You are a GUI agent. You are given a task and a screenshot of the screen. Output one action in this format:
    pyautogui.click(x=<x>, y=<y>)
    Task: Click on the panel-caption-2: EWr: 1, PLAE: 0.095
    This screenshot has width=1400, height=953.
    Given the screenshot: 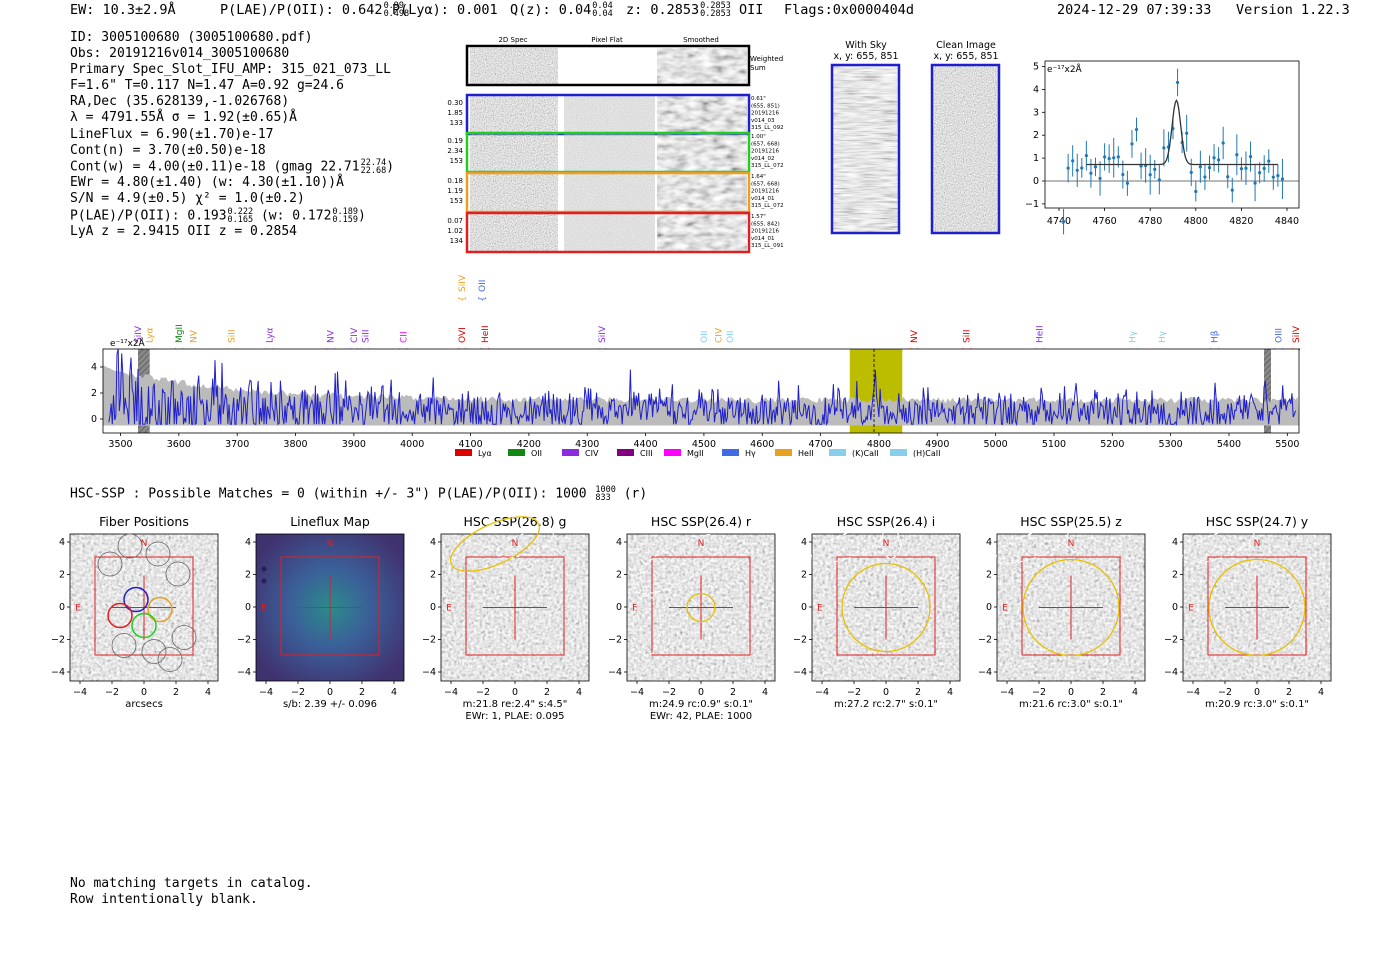 What is the action you would take?
    pyautogui.click(x=514, y=716)
    